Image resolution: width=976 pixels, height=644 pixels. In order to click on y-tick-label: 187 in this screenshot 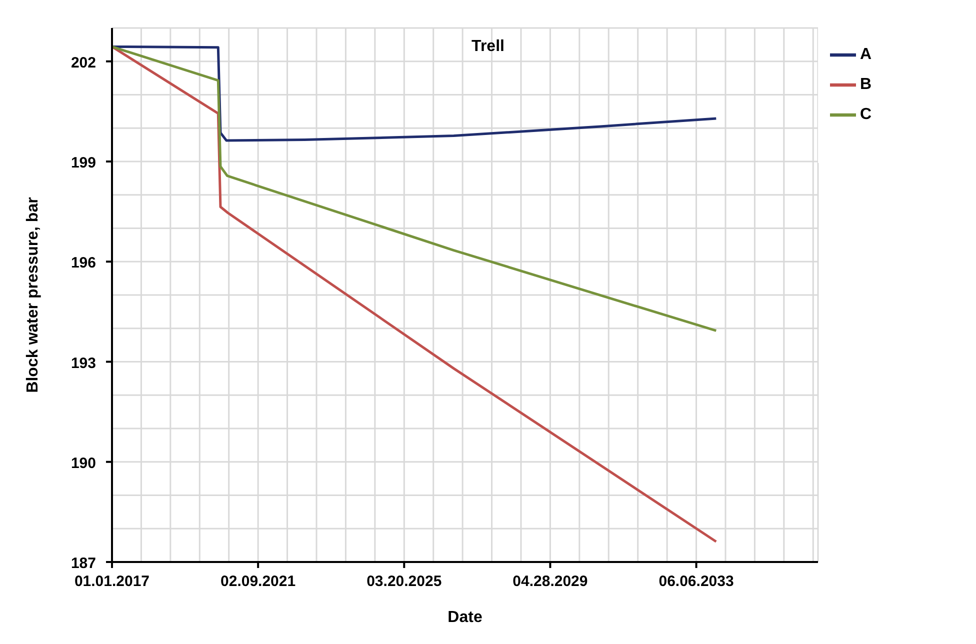, I will do `click(83, 563)`.